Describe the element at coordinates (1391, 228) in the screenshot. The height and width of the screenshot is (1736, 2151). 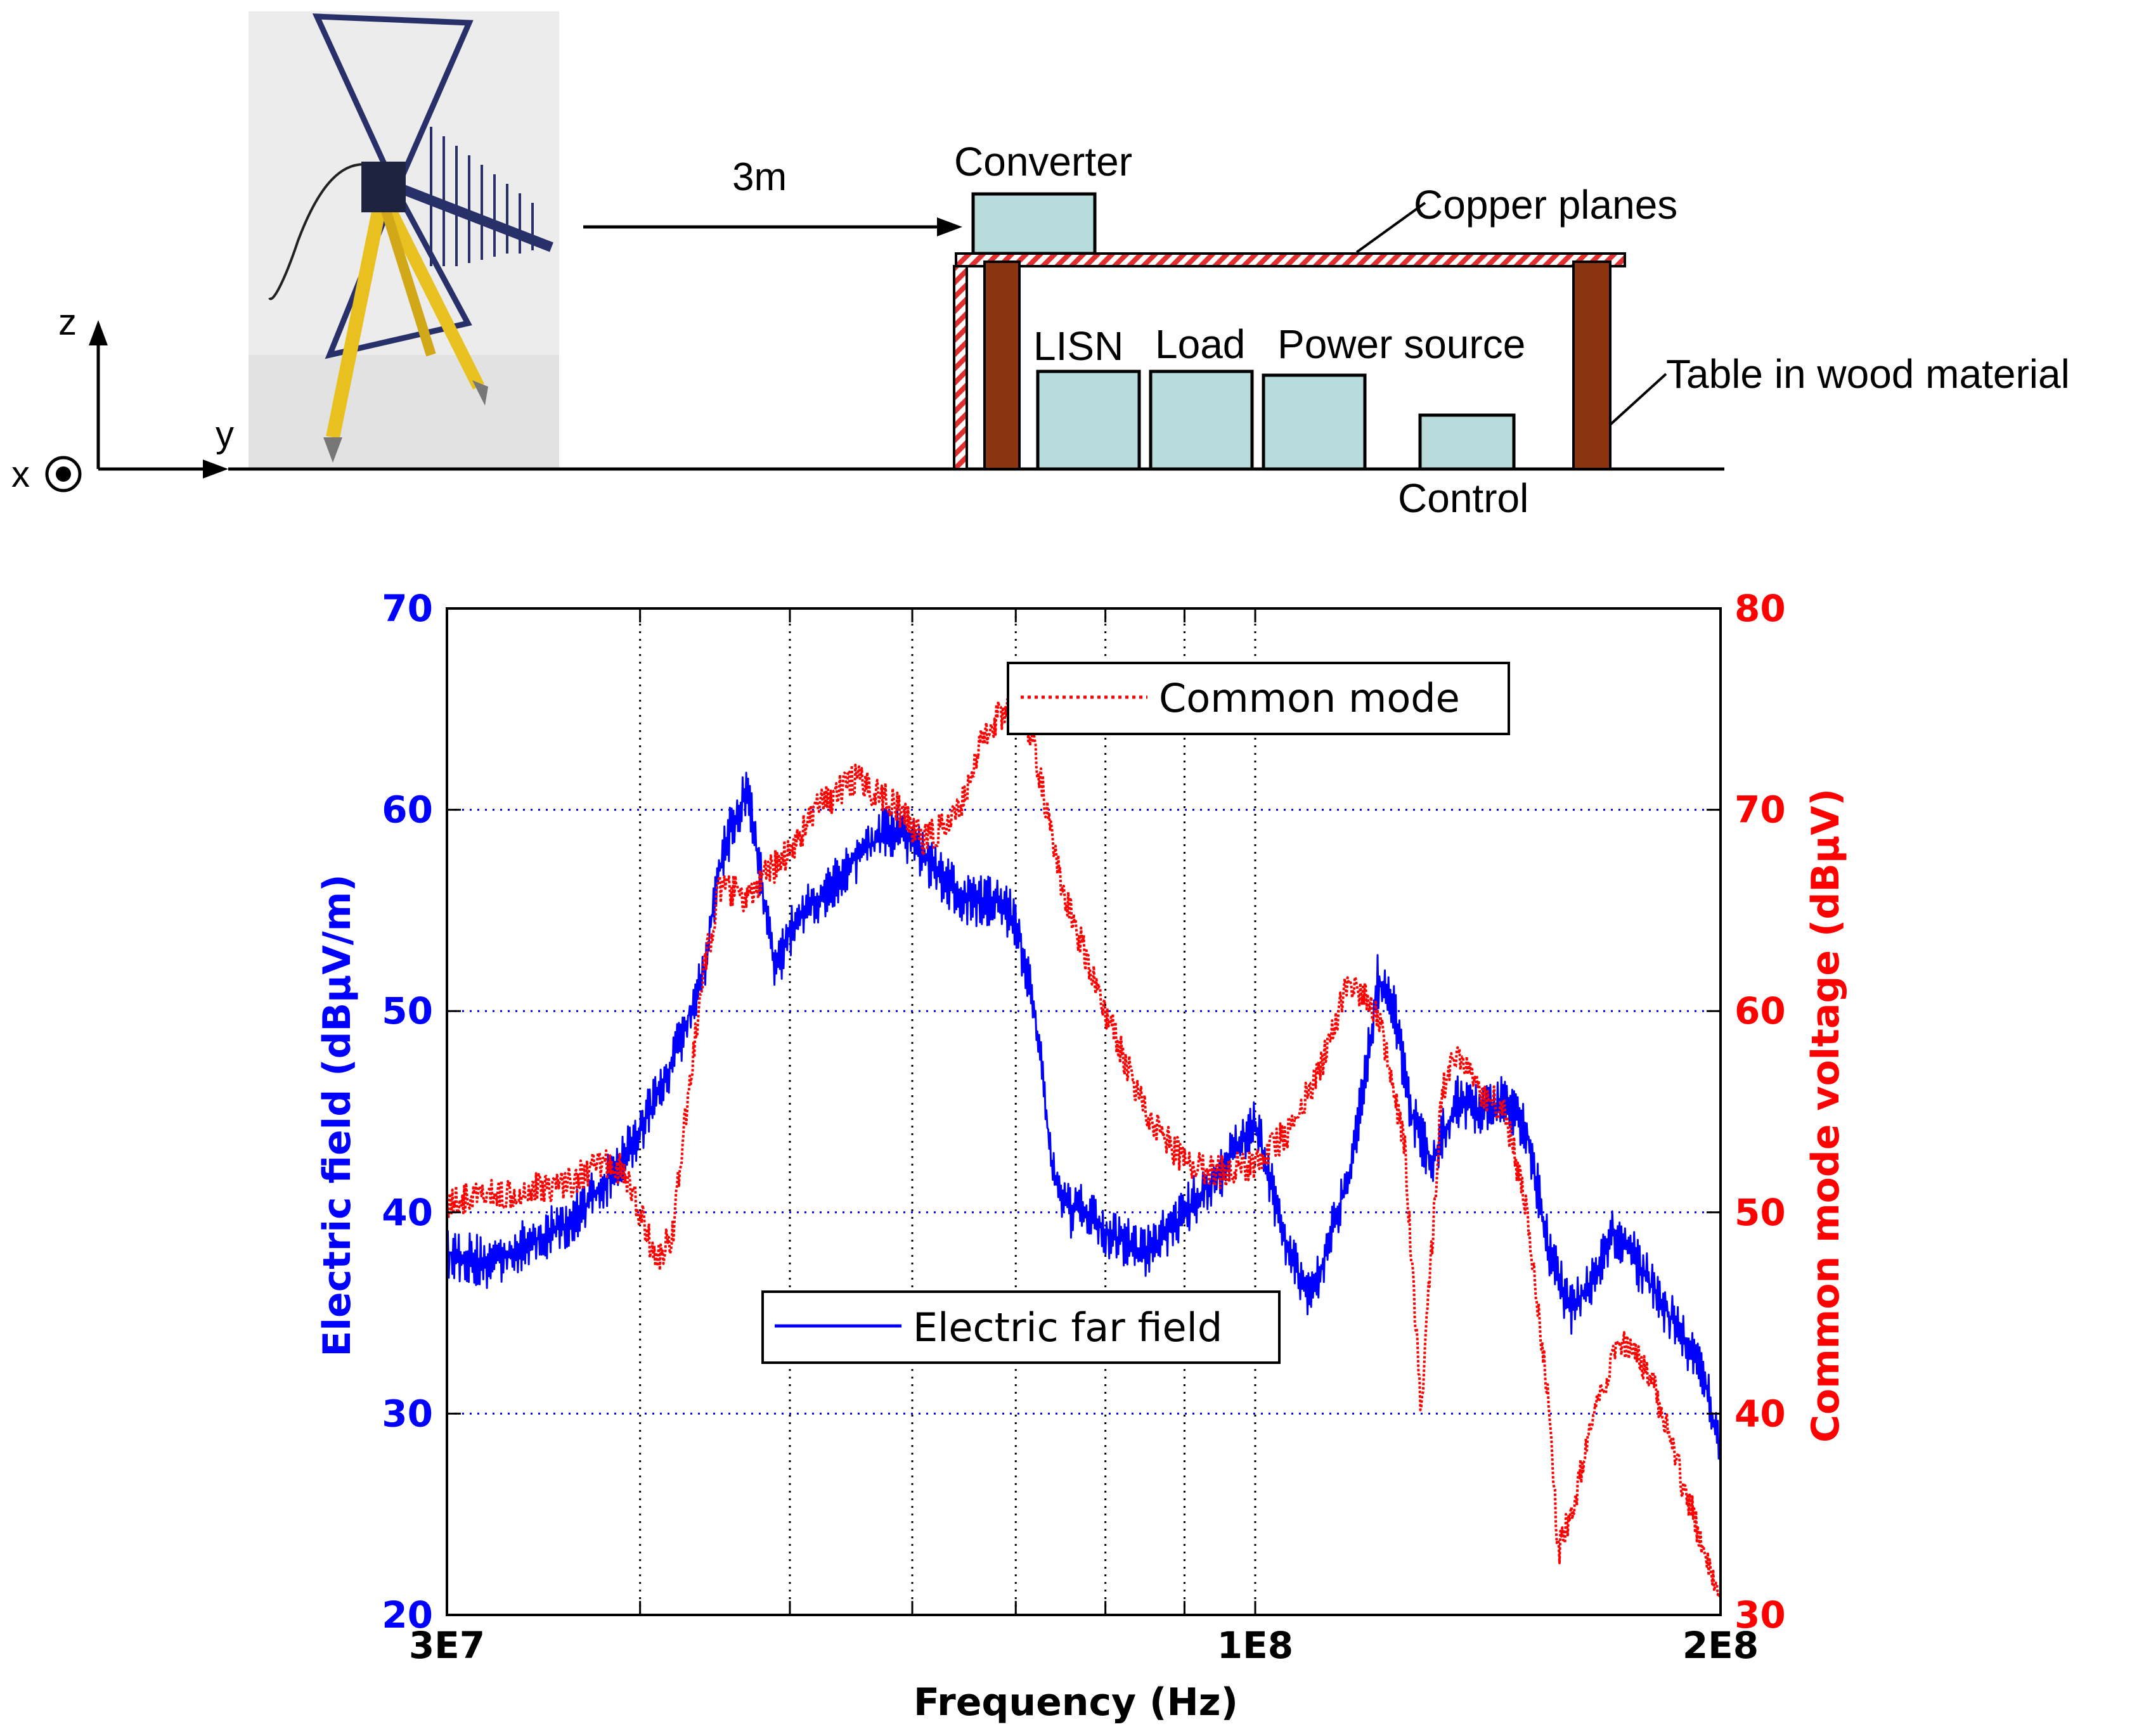
I see `copper-planes-leader` at that location.